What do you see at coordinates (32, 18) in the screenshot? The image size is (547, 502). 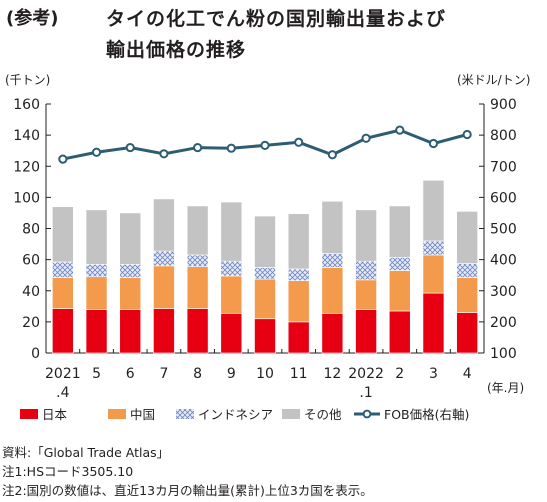 I see `title-prefix: (参考)` at bounding box center [32, 18].